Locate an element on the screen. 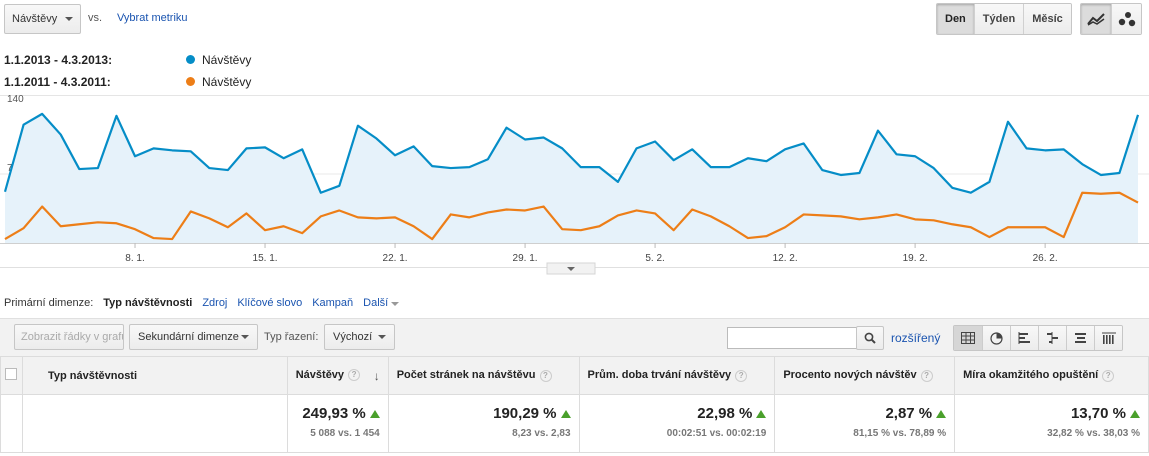 The image size is (1149, 456). dimension-keyword: Klíčové slovo is located at coordinates (270, 303).